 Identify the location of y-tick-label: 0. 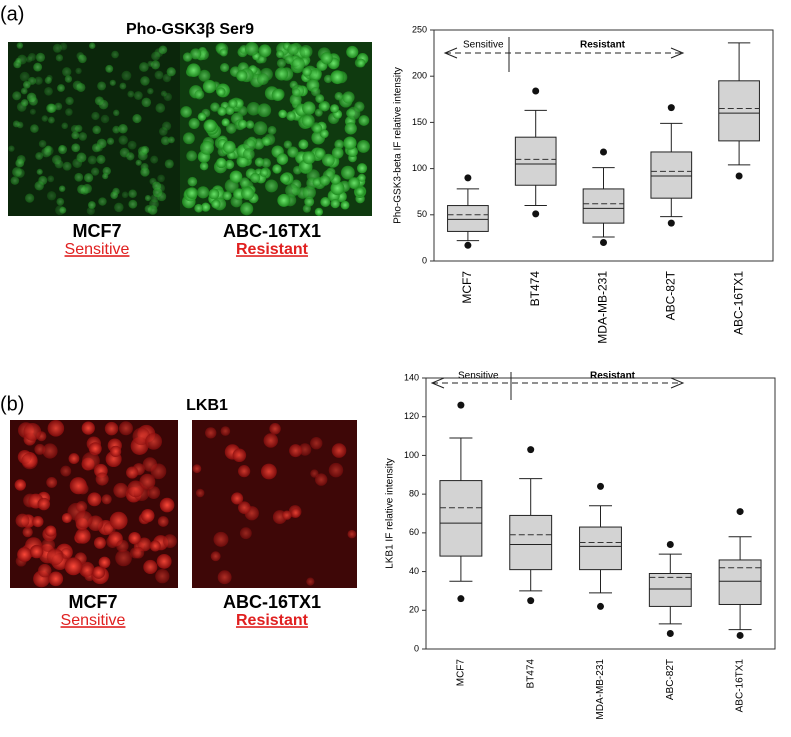
(416, 648).